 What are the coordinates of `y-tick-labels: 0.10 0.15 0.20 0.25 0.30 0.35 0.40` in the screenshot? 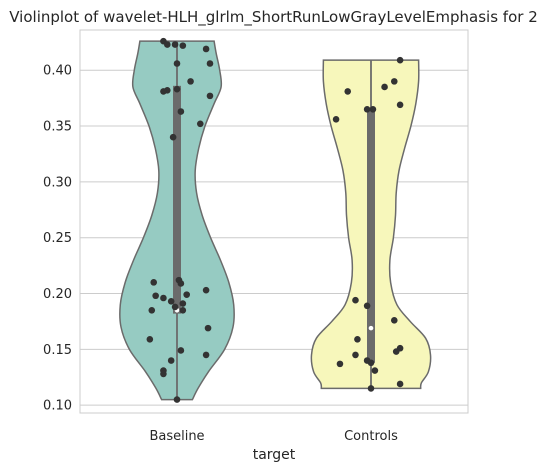 It's located at (57, 239).